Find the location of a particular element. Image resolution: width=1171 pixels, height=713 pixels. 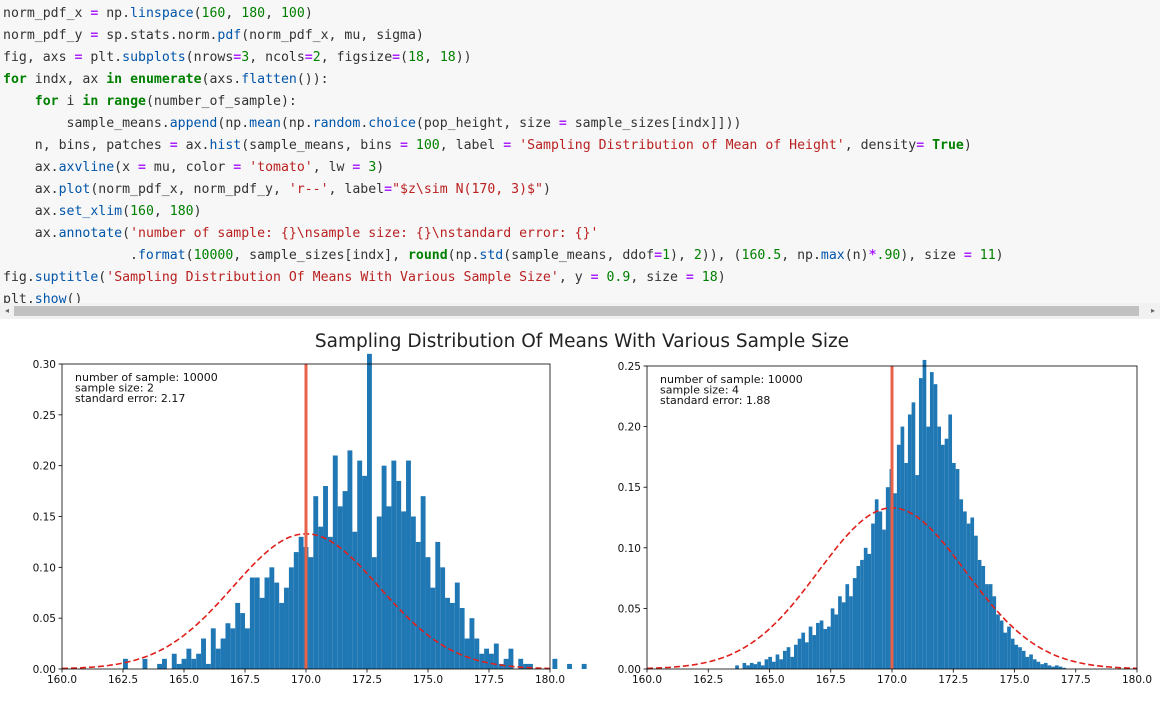

x-tick-label: 165.0 is located at coordinates (769, 680).